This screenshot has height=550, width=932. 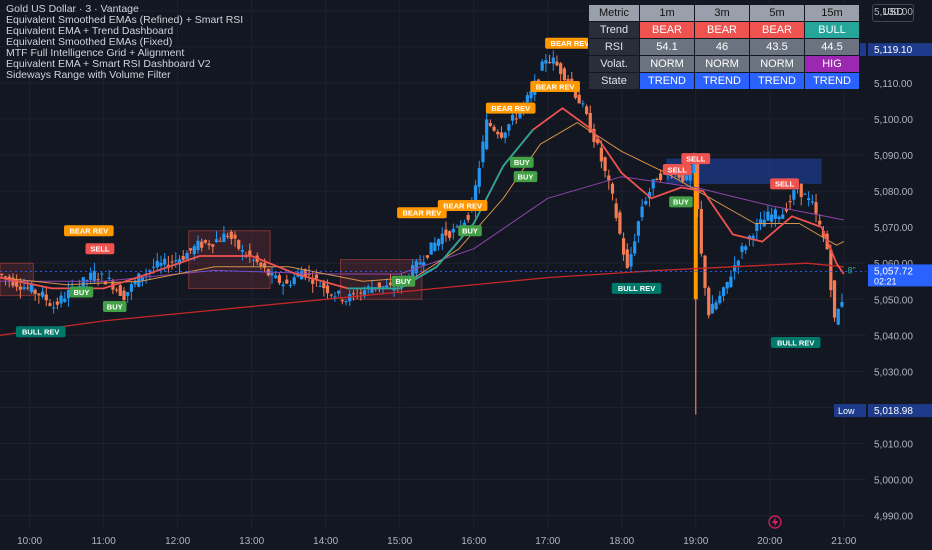 I want to click on indicator-label: MTF Full Intelligence Grid + Alignment, so click(x=95, y=53).